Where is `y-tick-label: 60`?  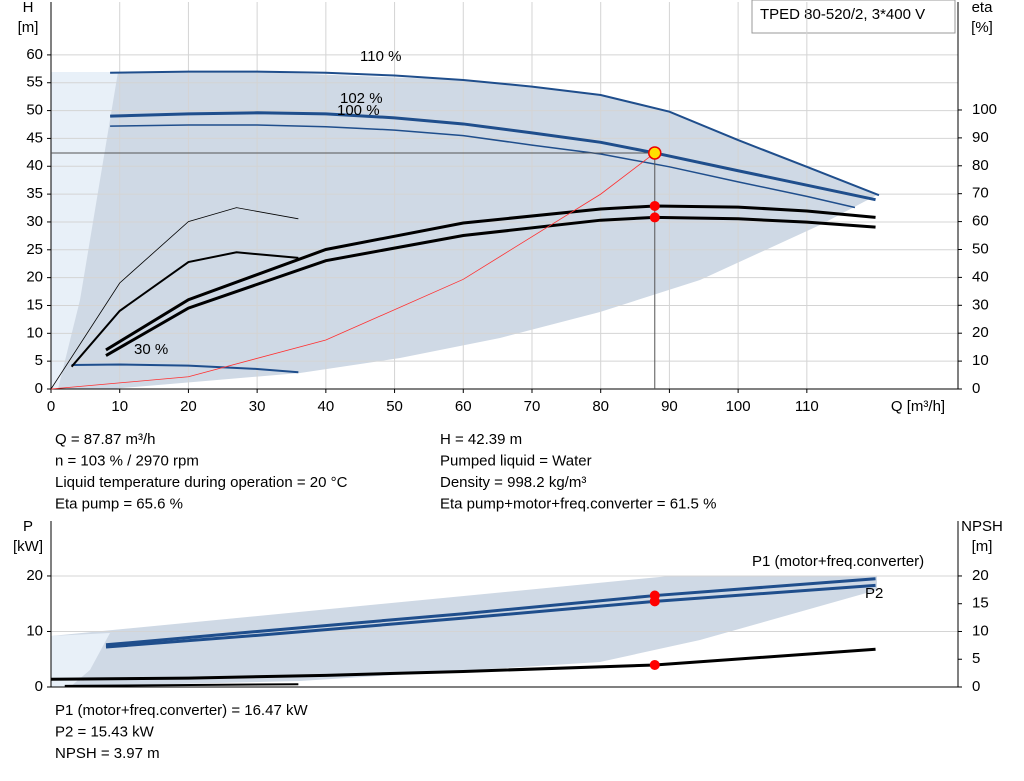 y-tick-label: 60 is located at coordinates (34, 54).